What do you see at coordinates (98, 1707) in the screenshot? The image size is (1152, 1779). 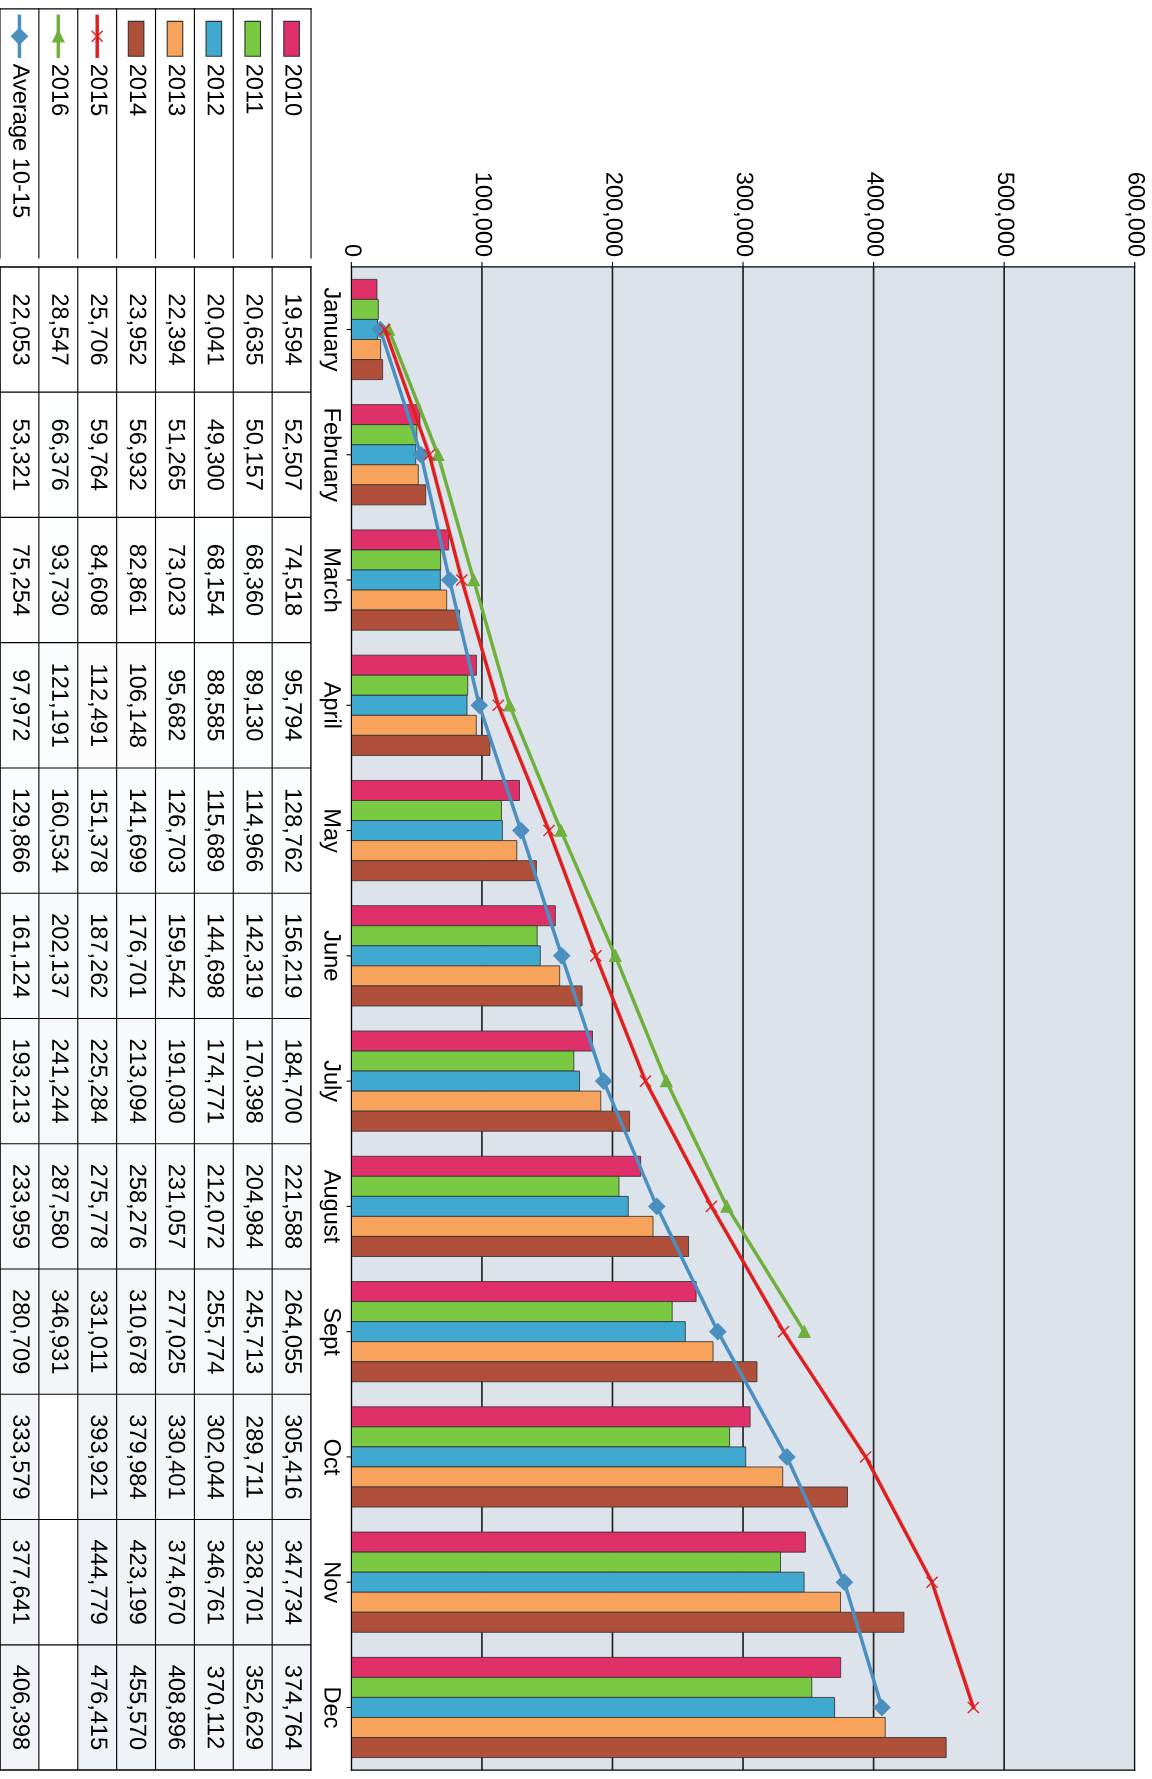 I see `data-label: 476,415` at bounding box center [98, 1707].